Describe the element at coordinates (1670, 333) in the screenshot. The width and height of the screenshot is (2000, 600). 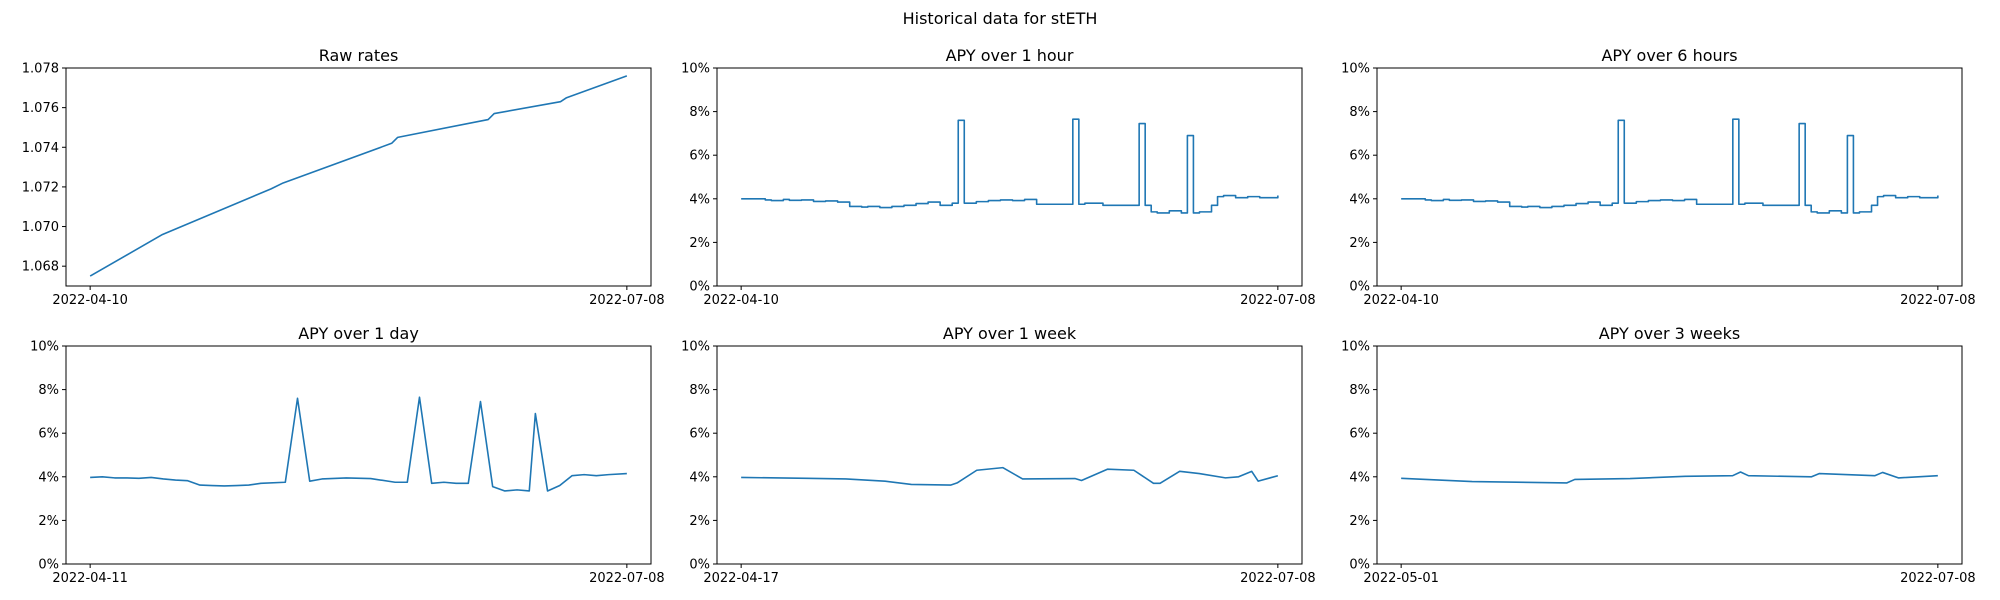
I see `chart-title: APY over 3 weeks` at that location.